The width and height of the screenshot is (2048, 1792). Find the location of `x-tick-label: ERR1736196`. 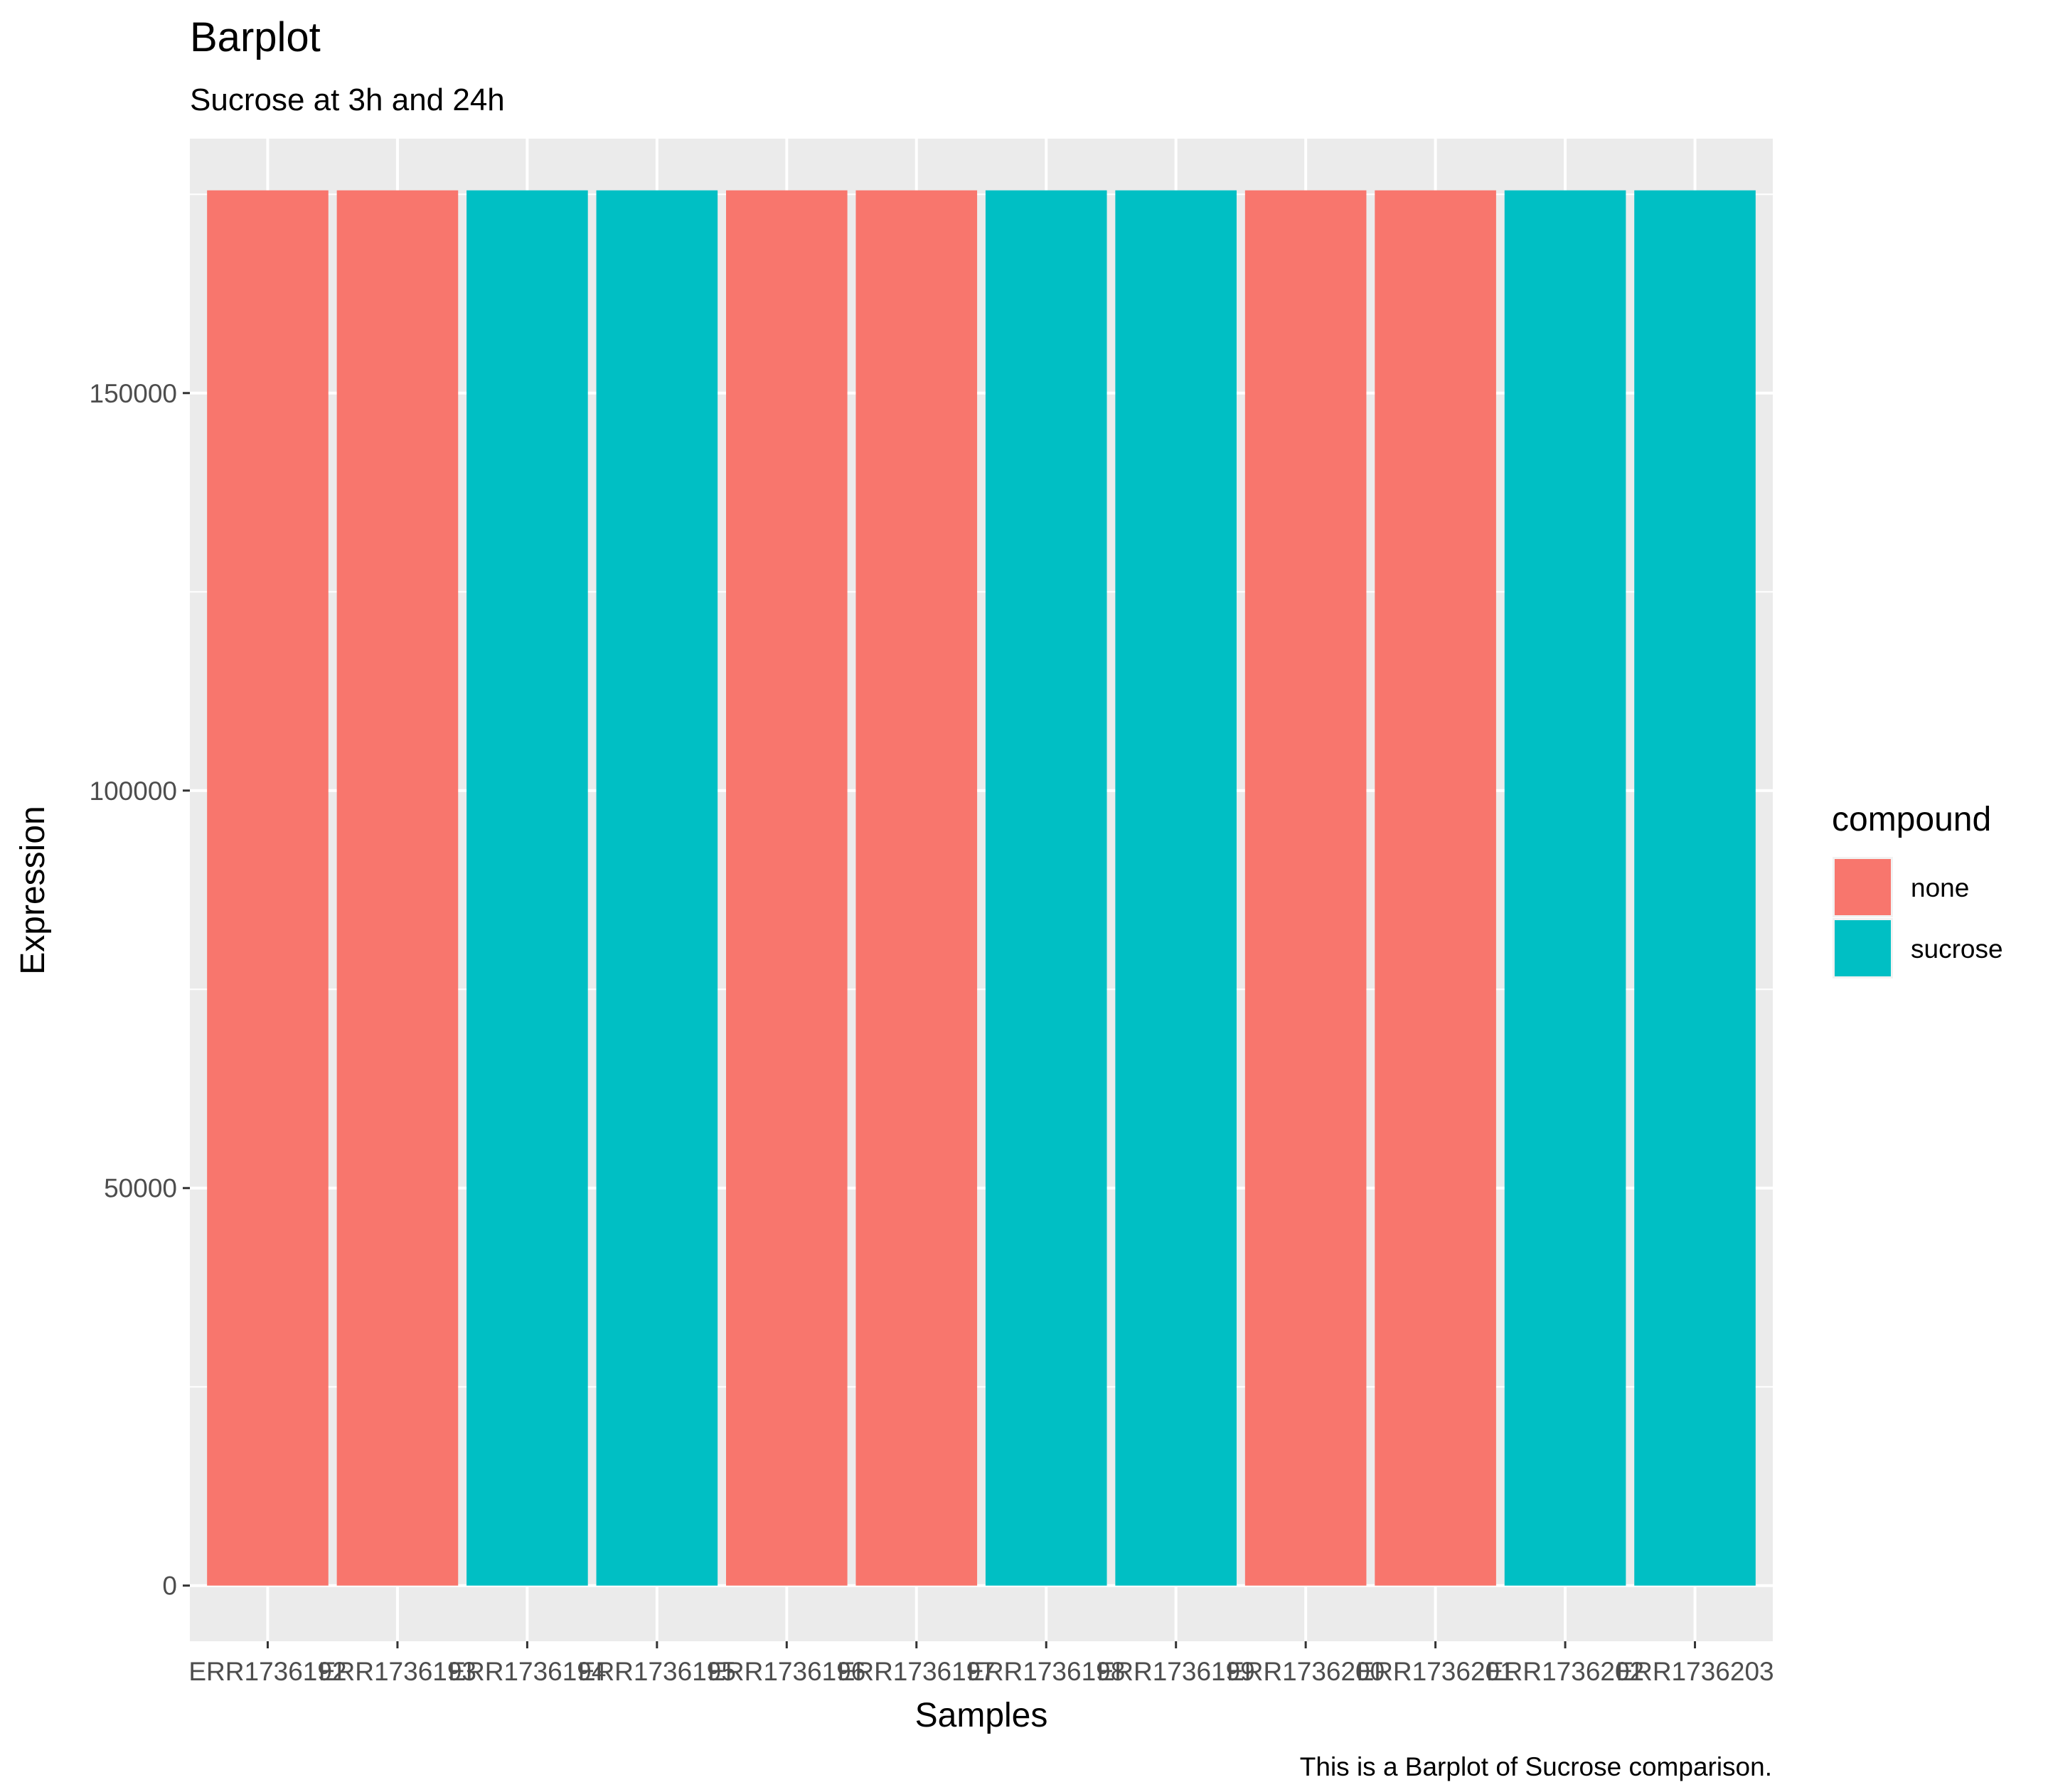

x-tick-label: ERR1736196 is located at coordinates (786, 1671).